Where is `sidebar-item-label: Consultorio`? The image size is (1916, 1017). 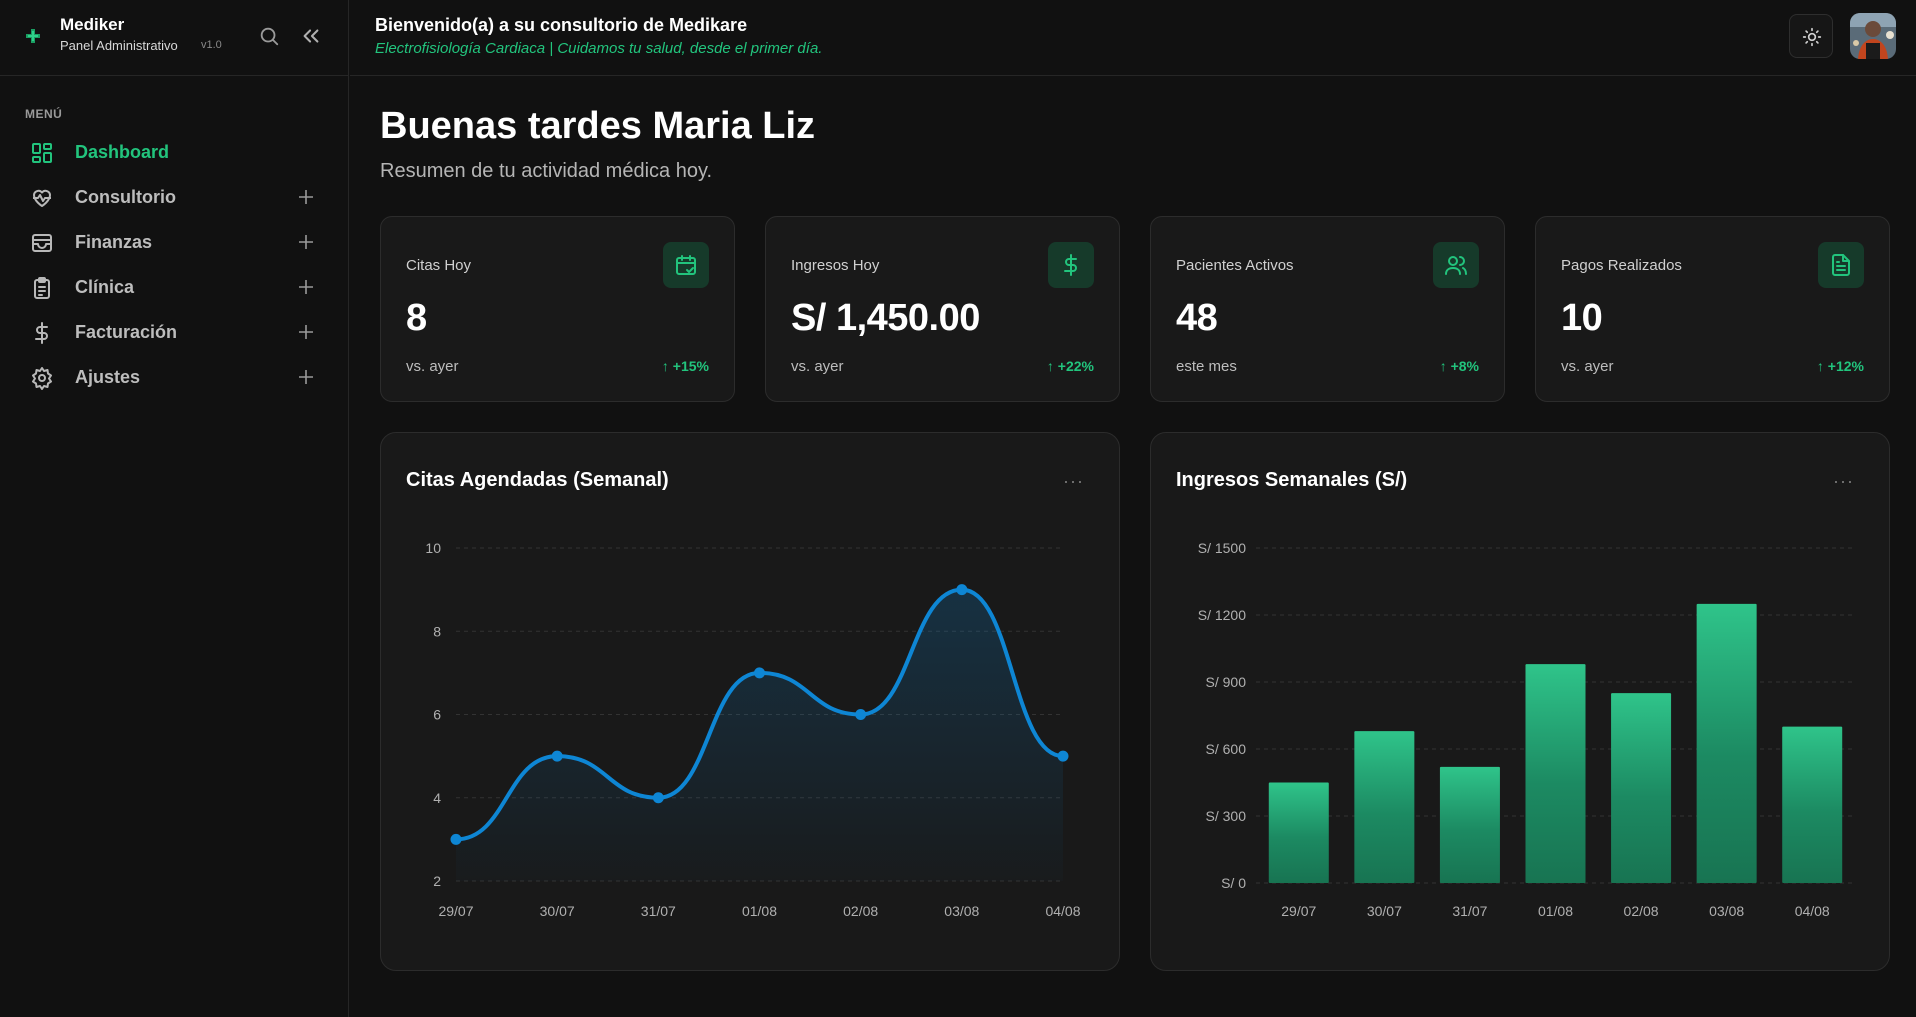
sidebar-item-label: Consultorio is located at coordinates (125, 197).